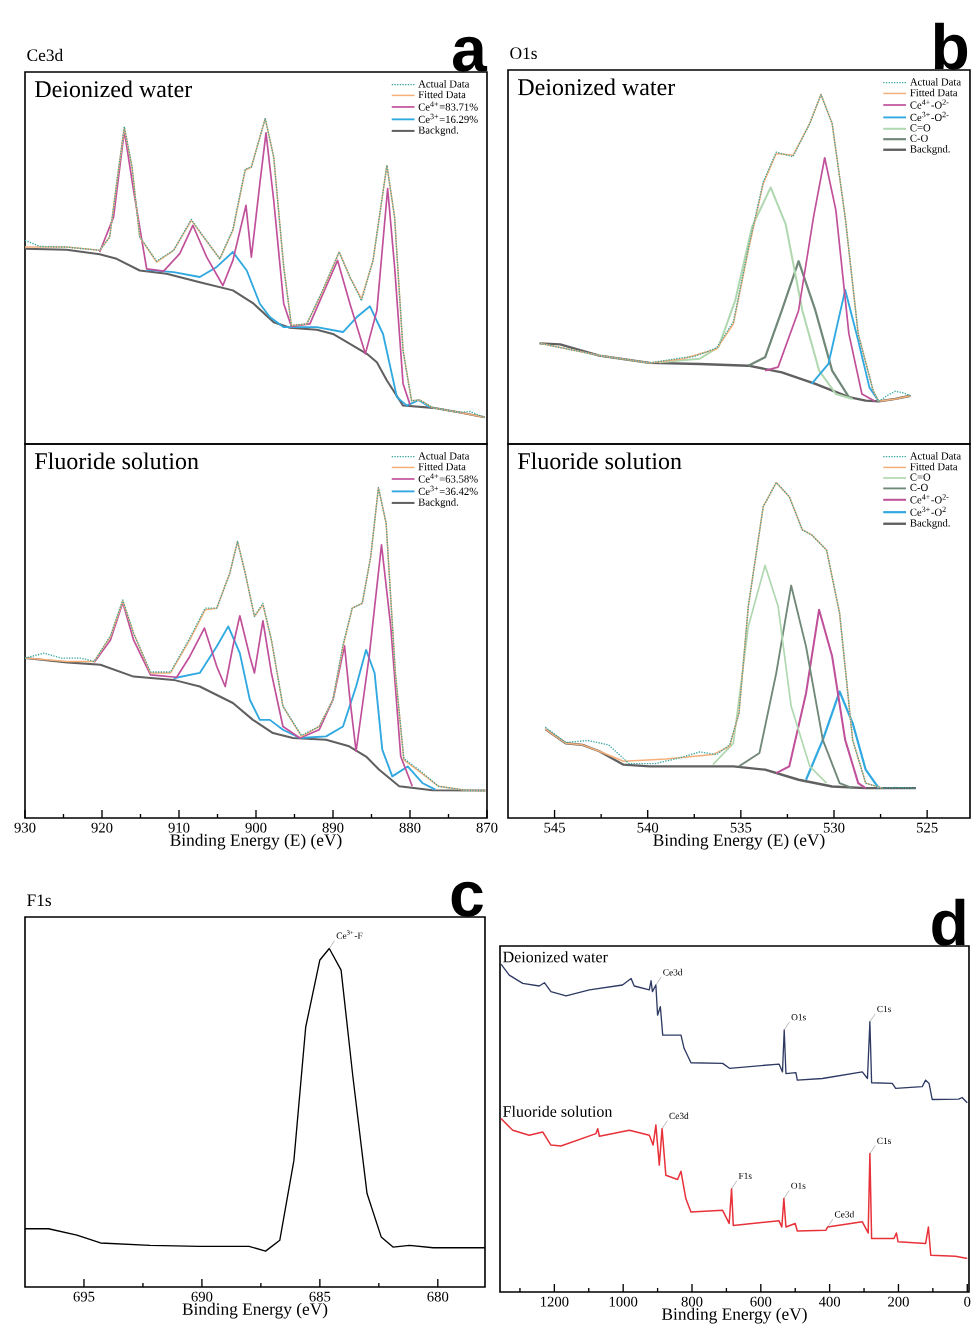 Image resolution: width=971 pixels, height=1329 pixels. What do you see at coordinates (349, 934) in the screenshot?
I see `annotation: Ce$^{3+}$-F` at bounding box center [349, 934].